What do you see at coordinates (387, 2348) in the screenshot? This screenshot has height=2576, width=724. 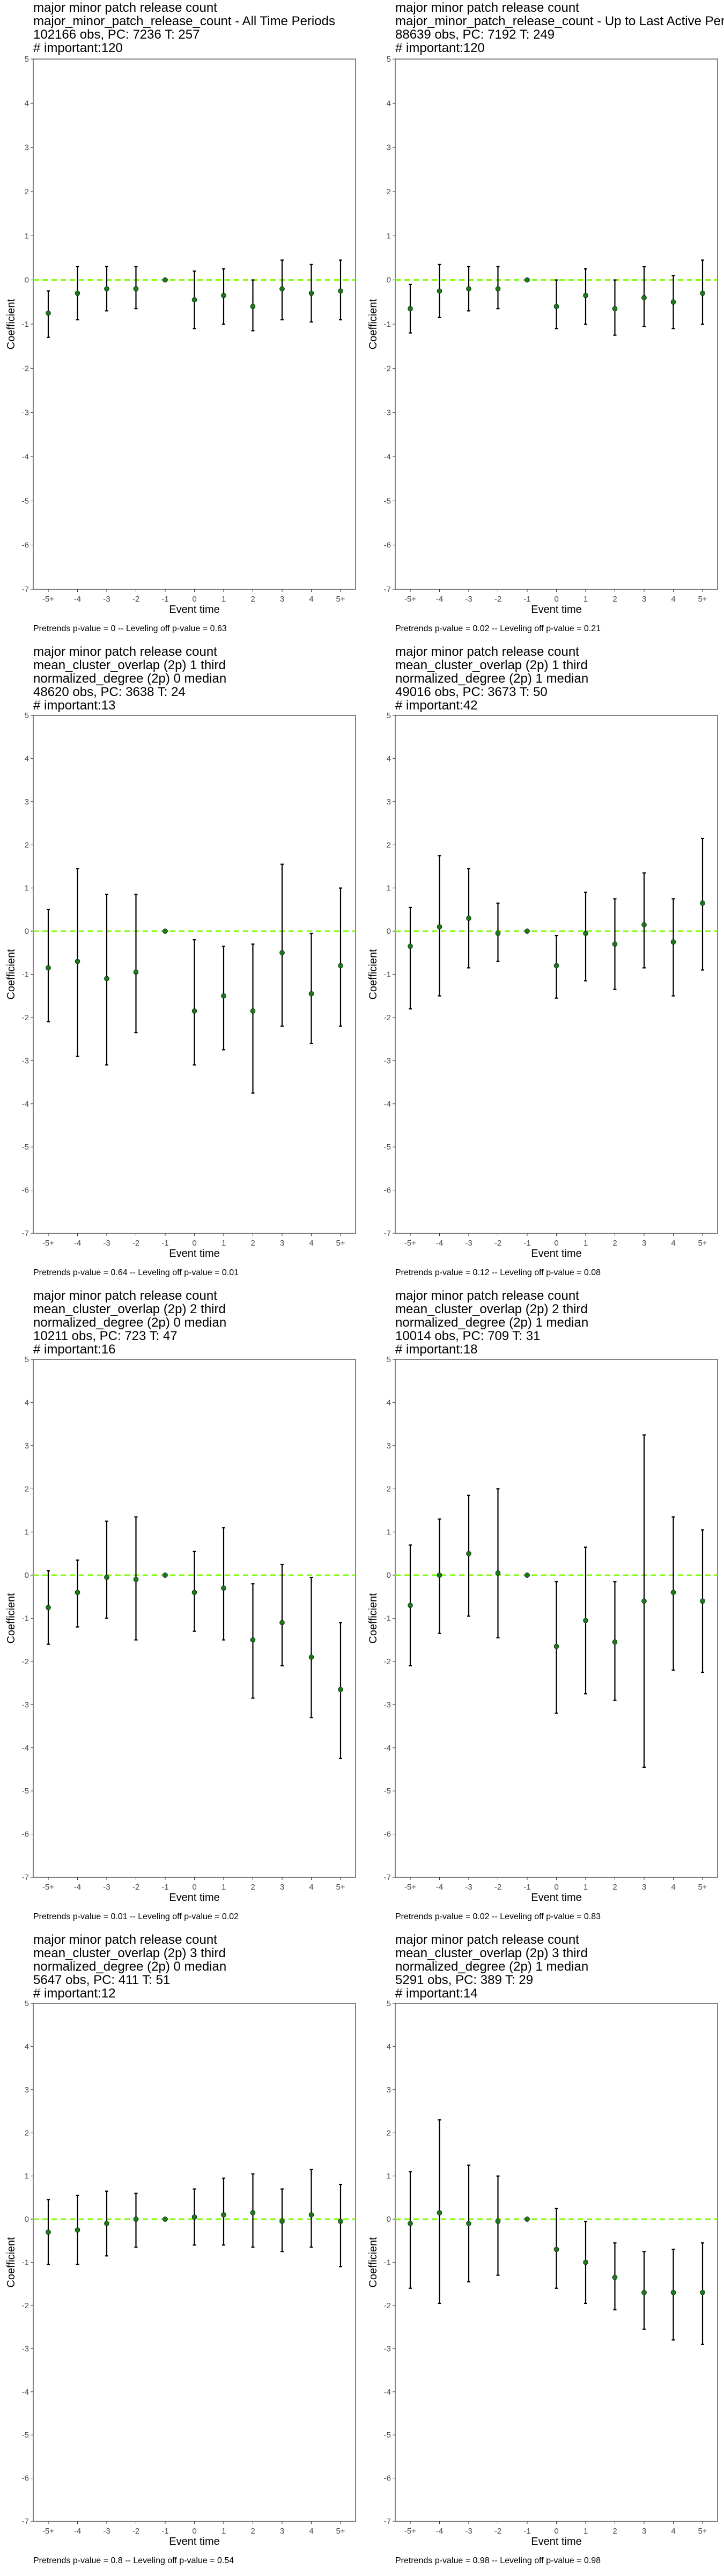 I see `y-tick-label: -3` at bounding box center [387, 2348].